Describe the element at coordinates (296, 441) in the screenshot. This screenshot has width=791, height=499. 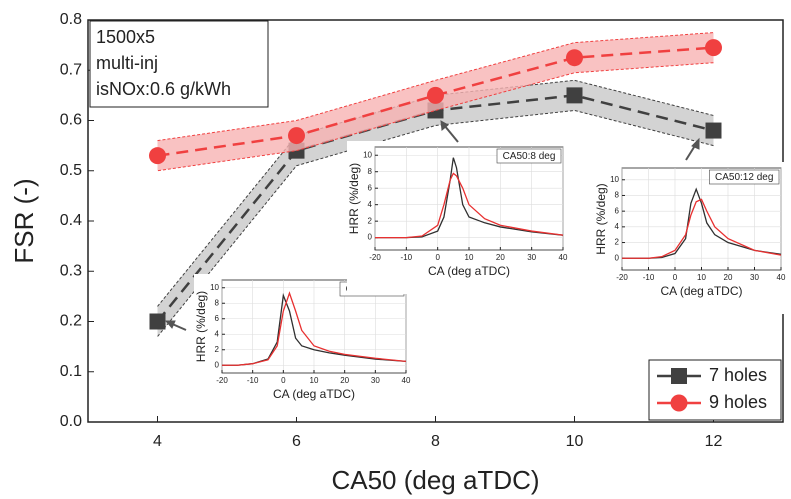
I see `x-tick-label: 6` at that location.